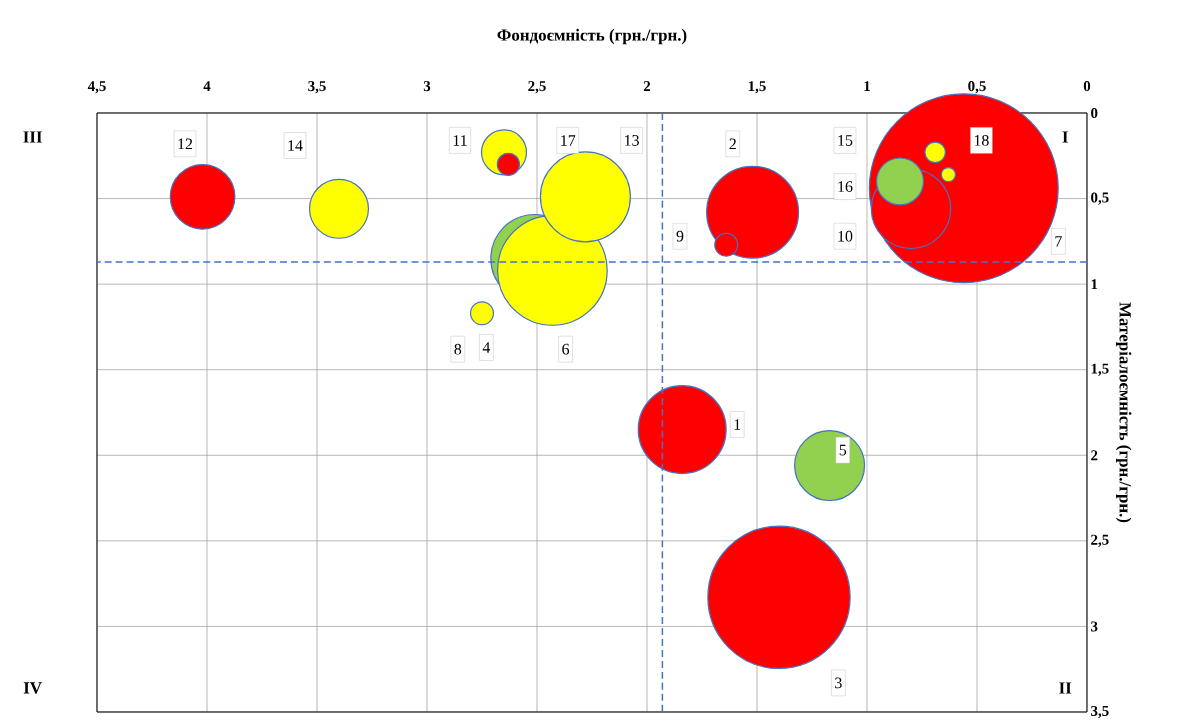 This screenshot has height=721, width=1192. I want to click on annotation: II, so click(1065, 688).